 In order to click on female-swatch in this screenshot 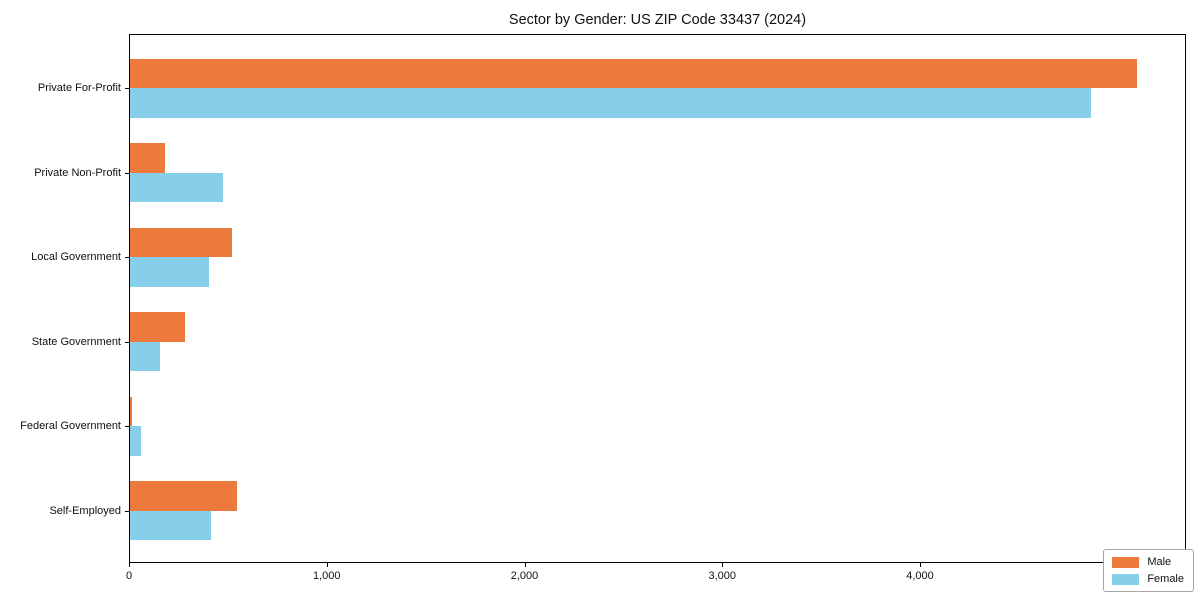, I will do `click(1126, 579)`.